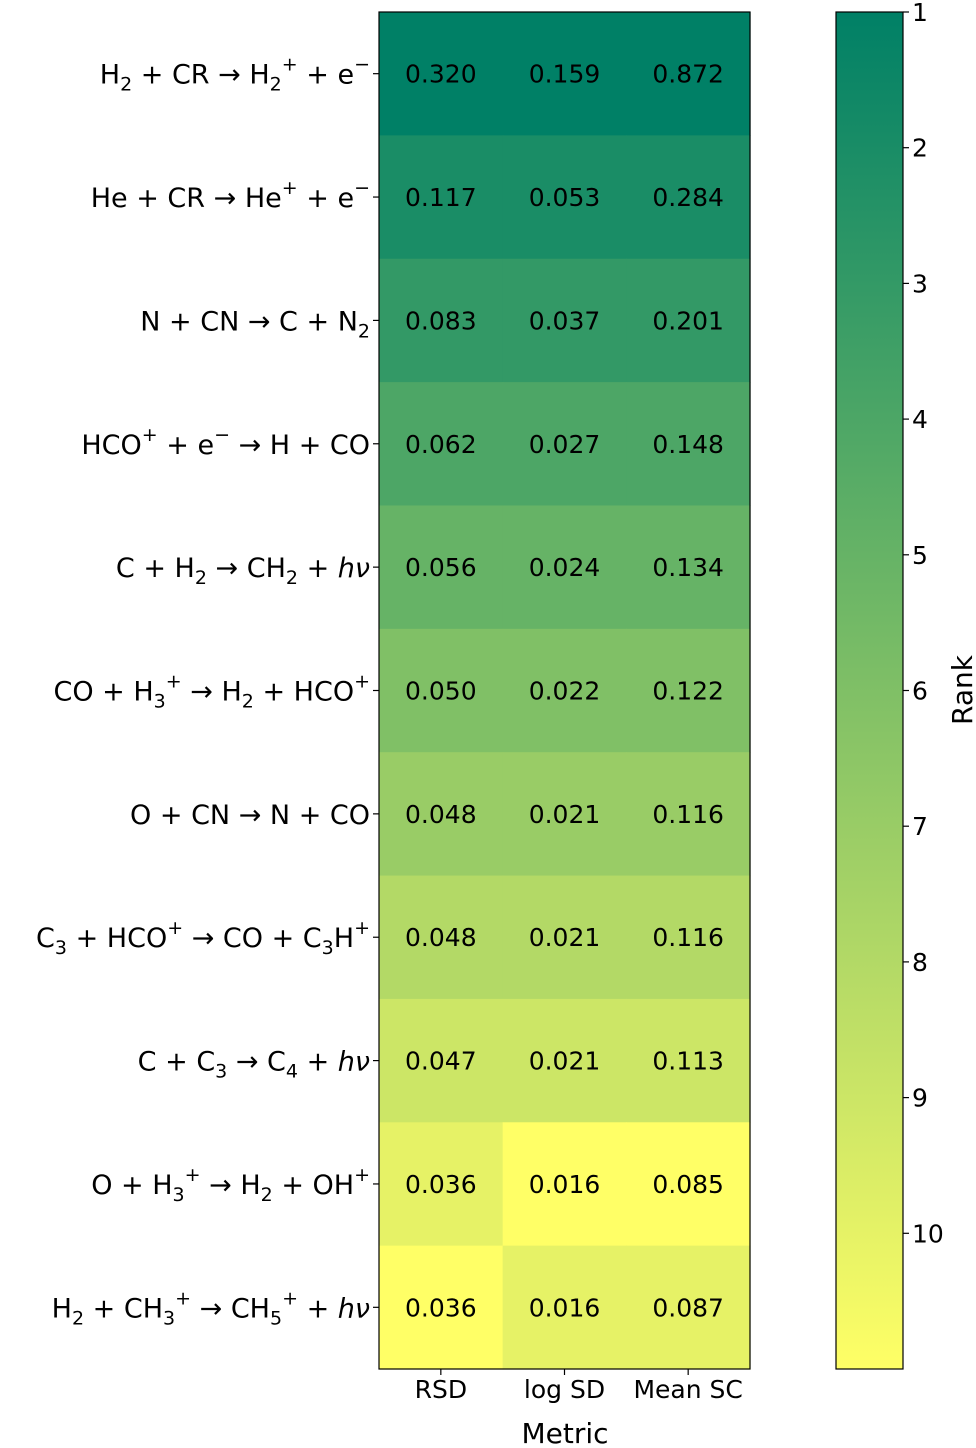 The image size is (976, 1448). Describe the element at coordinates (564, 1389) in the screenshot. I see `column-label: log SD` at that location.